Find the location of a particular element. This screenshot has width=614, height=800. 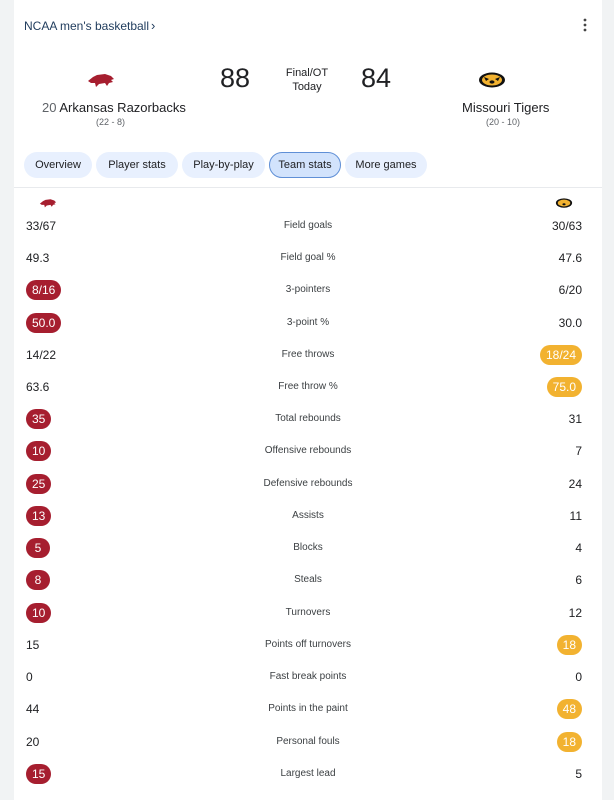

stat-row: 15 Points off turnovers 18 is located at coordinates (308, 645).